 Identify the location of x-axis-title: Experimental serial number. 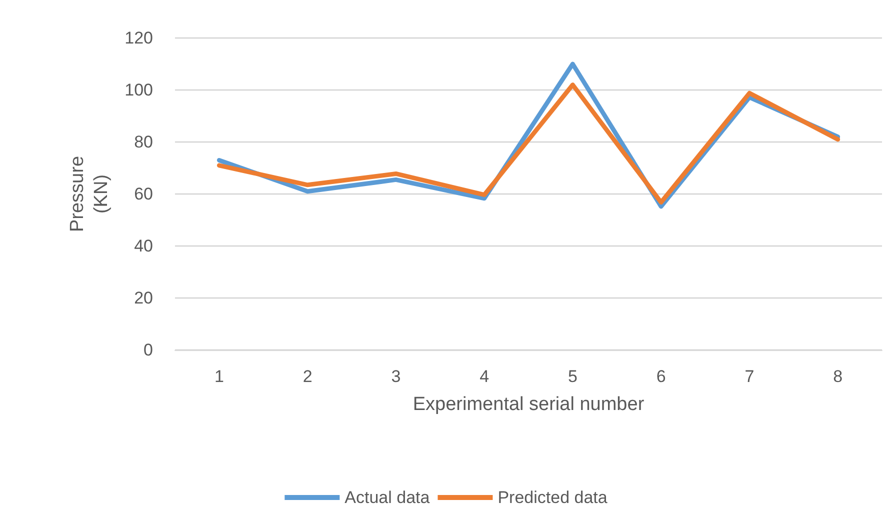
(528, 404).